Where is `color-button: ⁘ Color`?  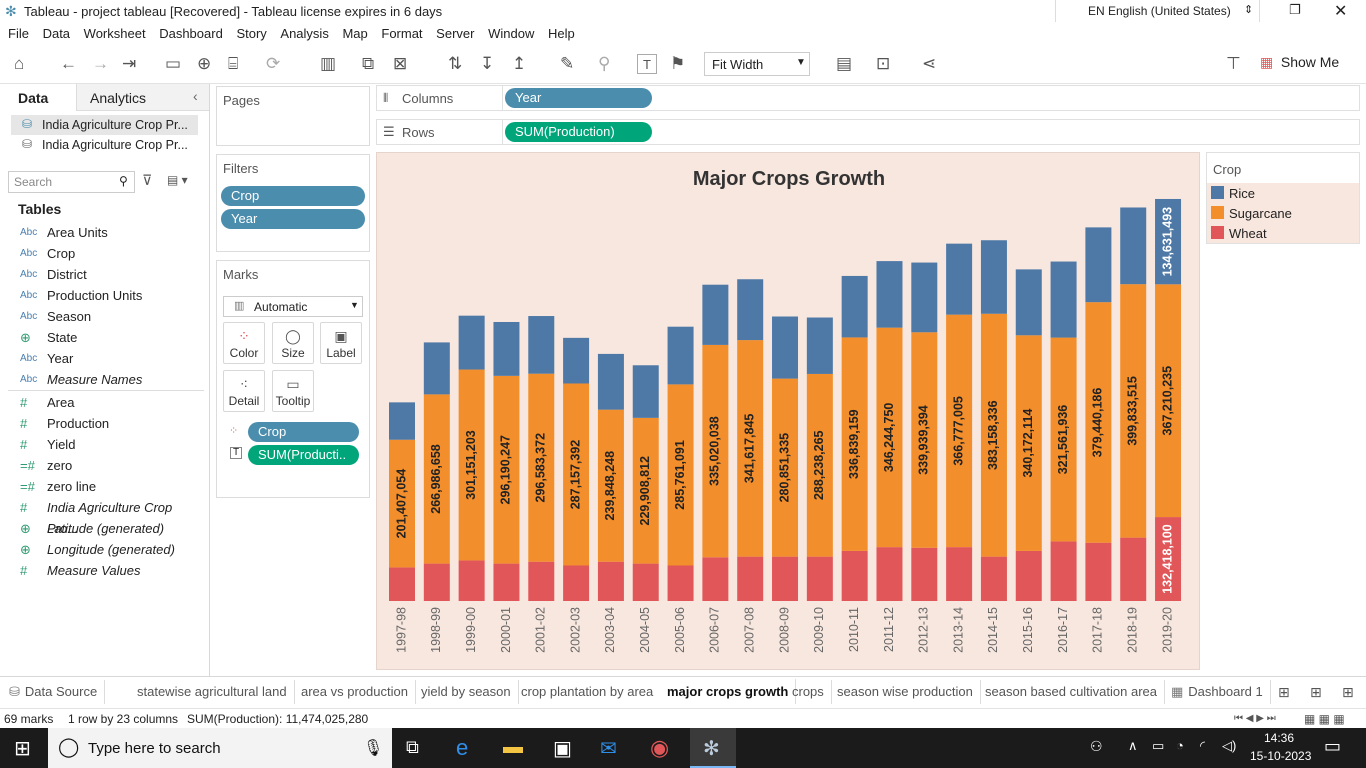 color-button: ⁘ Color is located at coordinates (244, 343).